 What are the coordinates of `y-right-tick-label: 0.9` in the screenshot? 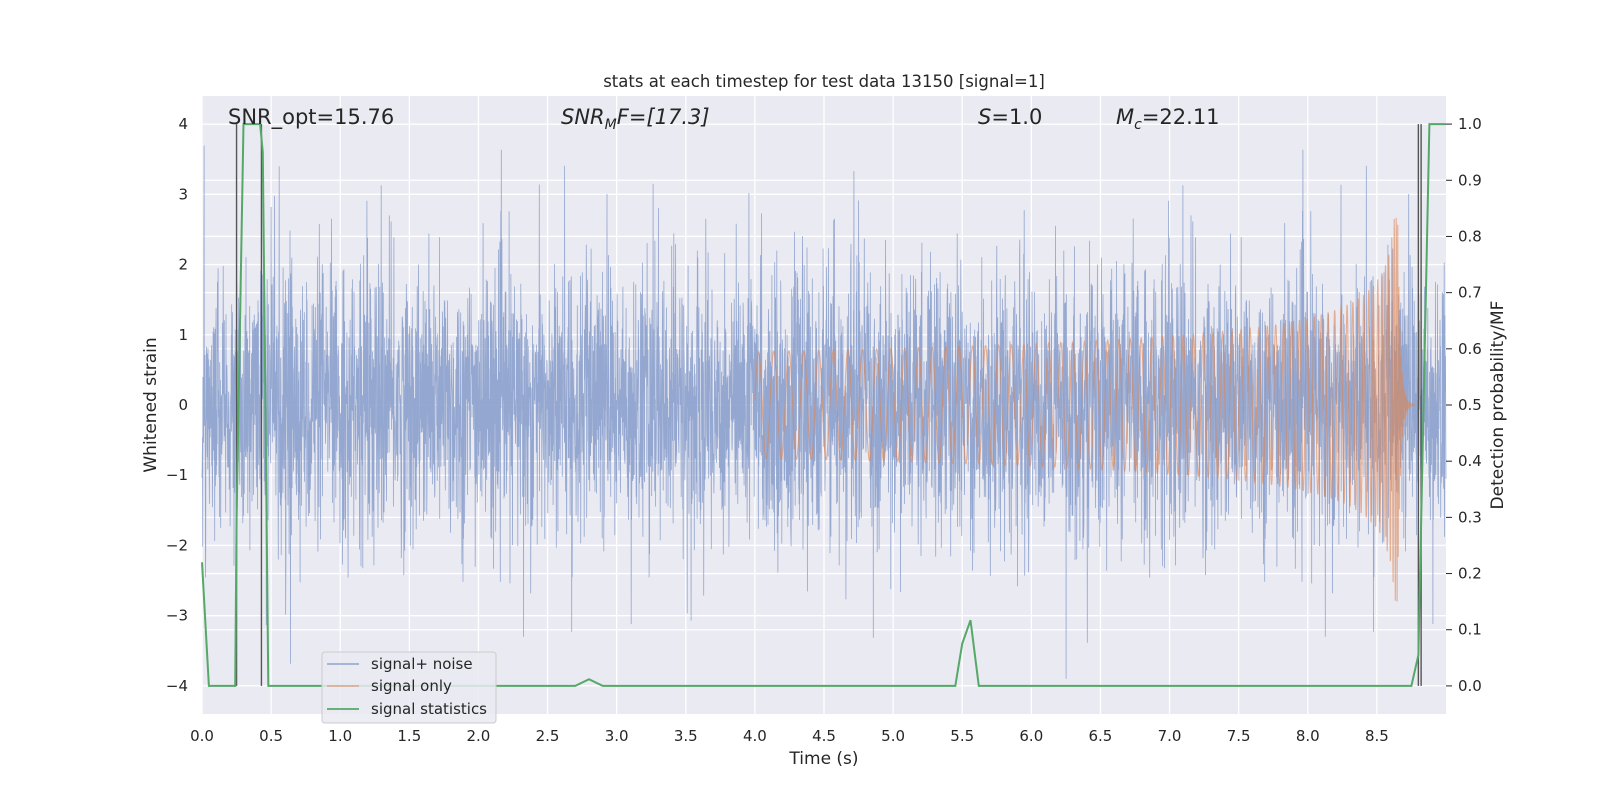 It's located at (1470, 180).